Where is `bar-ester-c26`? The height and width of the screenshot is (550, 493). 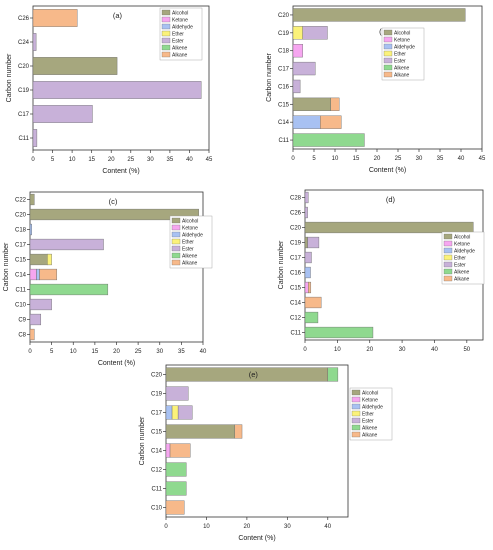 bar-ester-c26 is located at coordinates (306, 212).